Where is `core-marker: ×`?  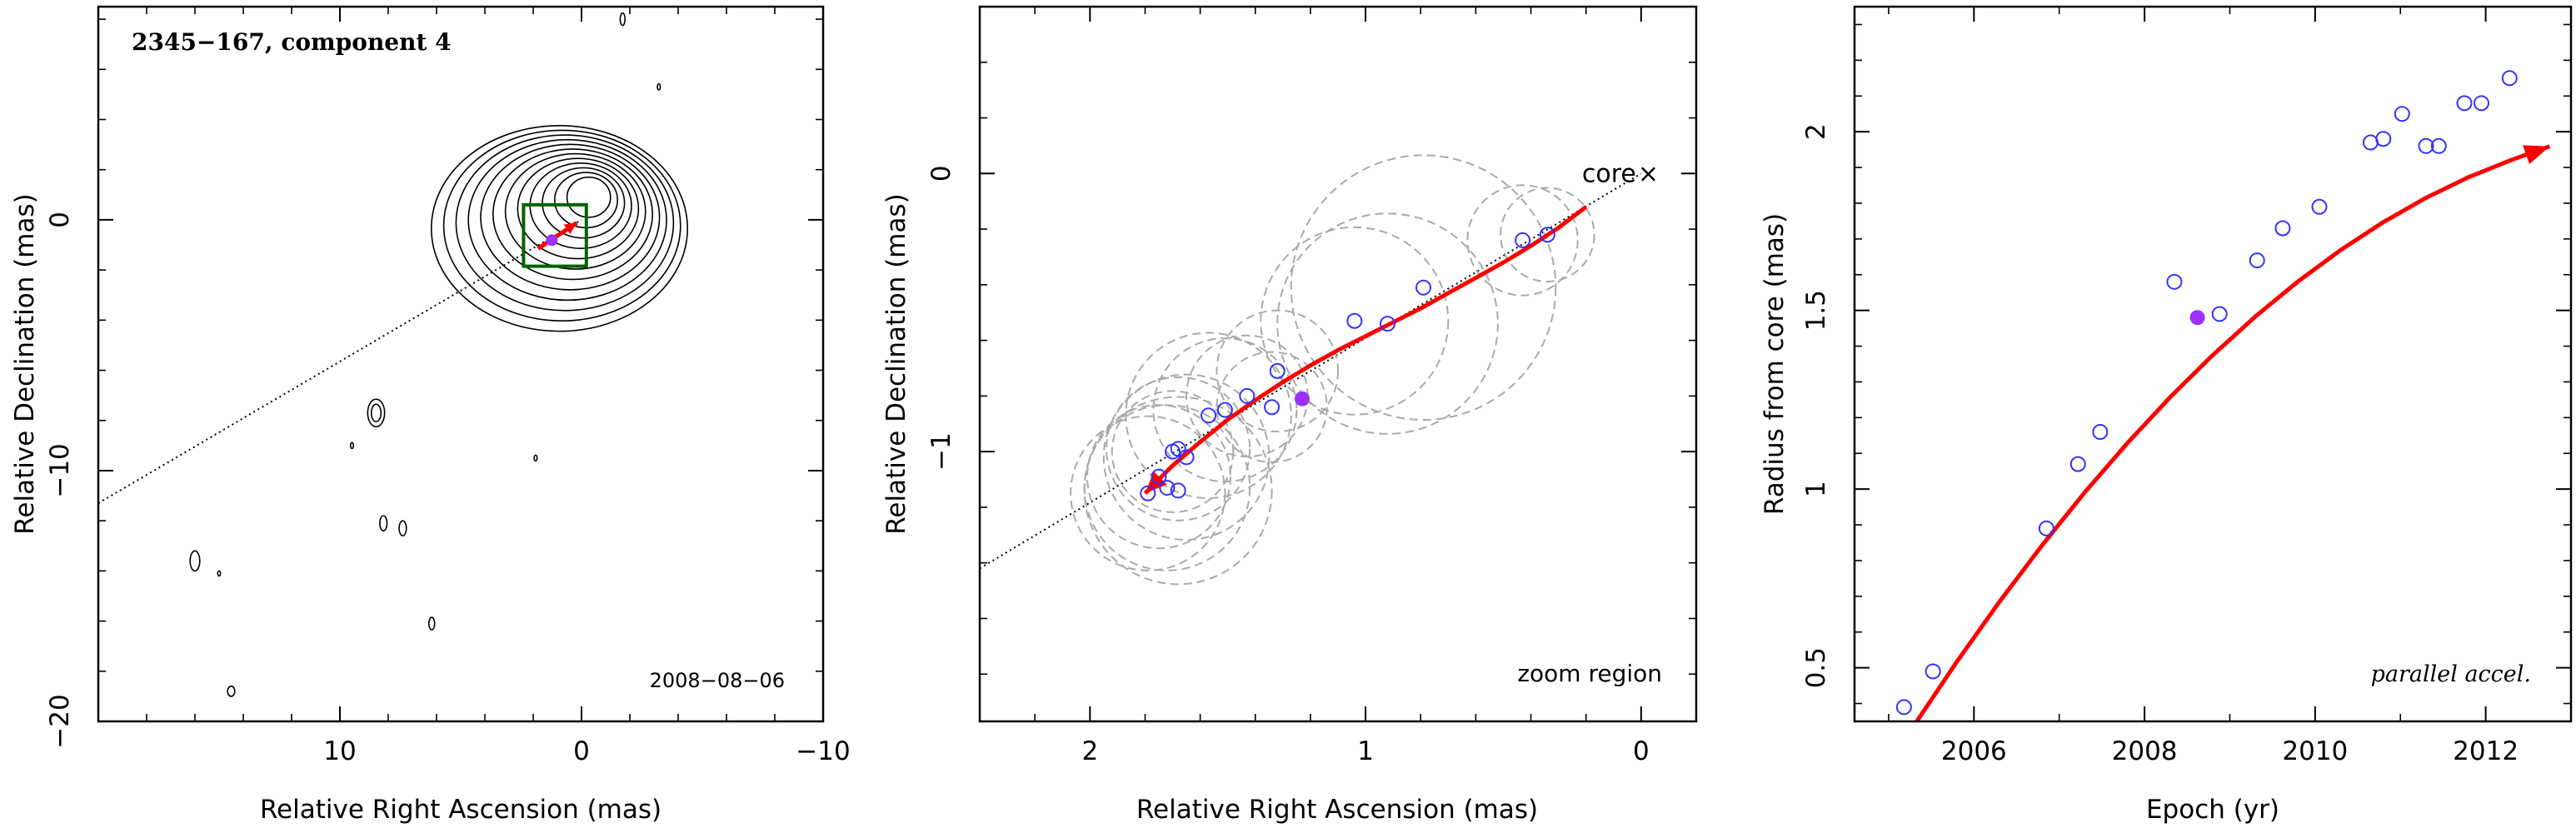 core-marker: × is located at coordinates (1648, 173).